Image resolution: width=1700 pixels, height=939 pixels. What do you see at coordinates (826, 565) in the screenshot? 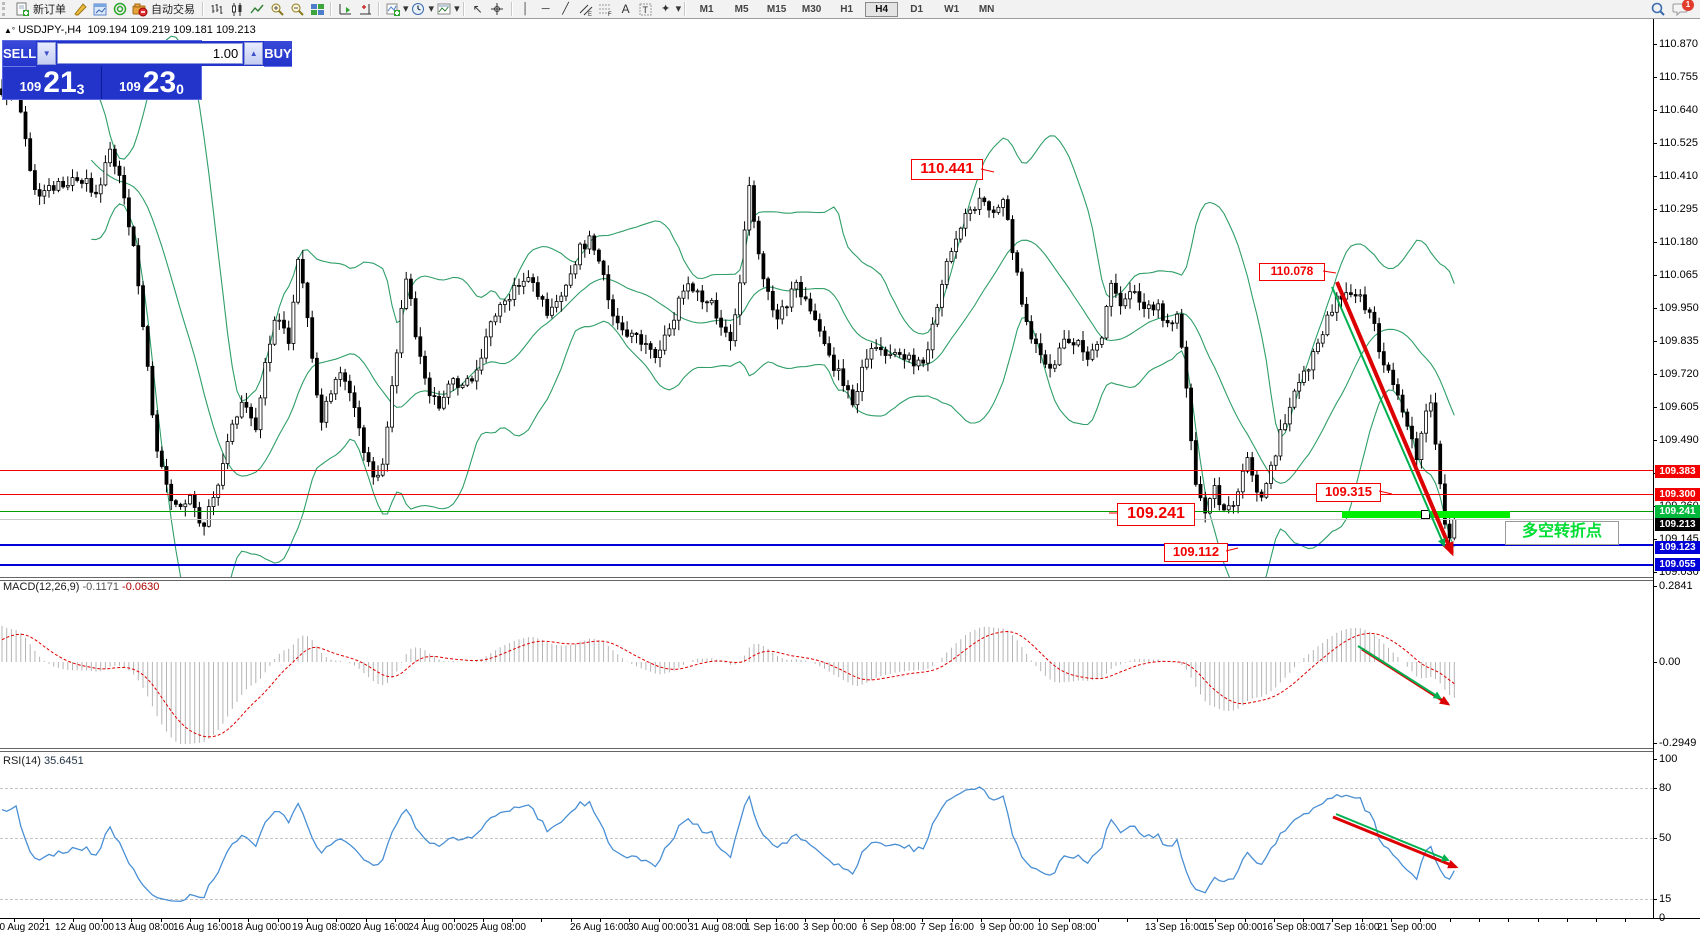
I see `price-level-line-109.055` at bounding box center [826, 565].